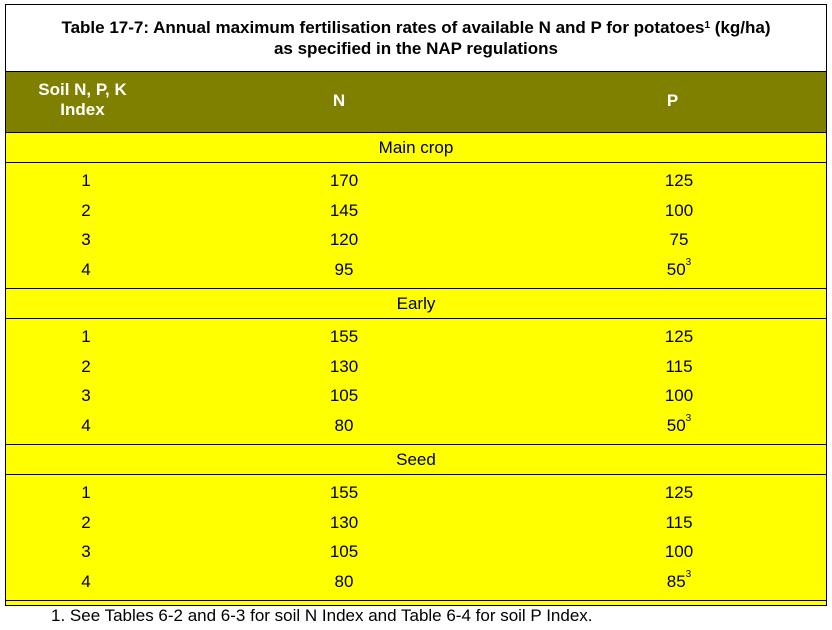  Describe the element at coordinates (416, 241) in the screenshot. I see `table-row: 3 120 75` at that location.